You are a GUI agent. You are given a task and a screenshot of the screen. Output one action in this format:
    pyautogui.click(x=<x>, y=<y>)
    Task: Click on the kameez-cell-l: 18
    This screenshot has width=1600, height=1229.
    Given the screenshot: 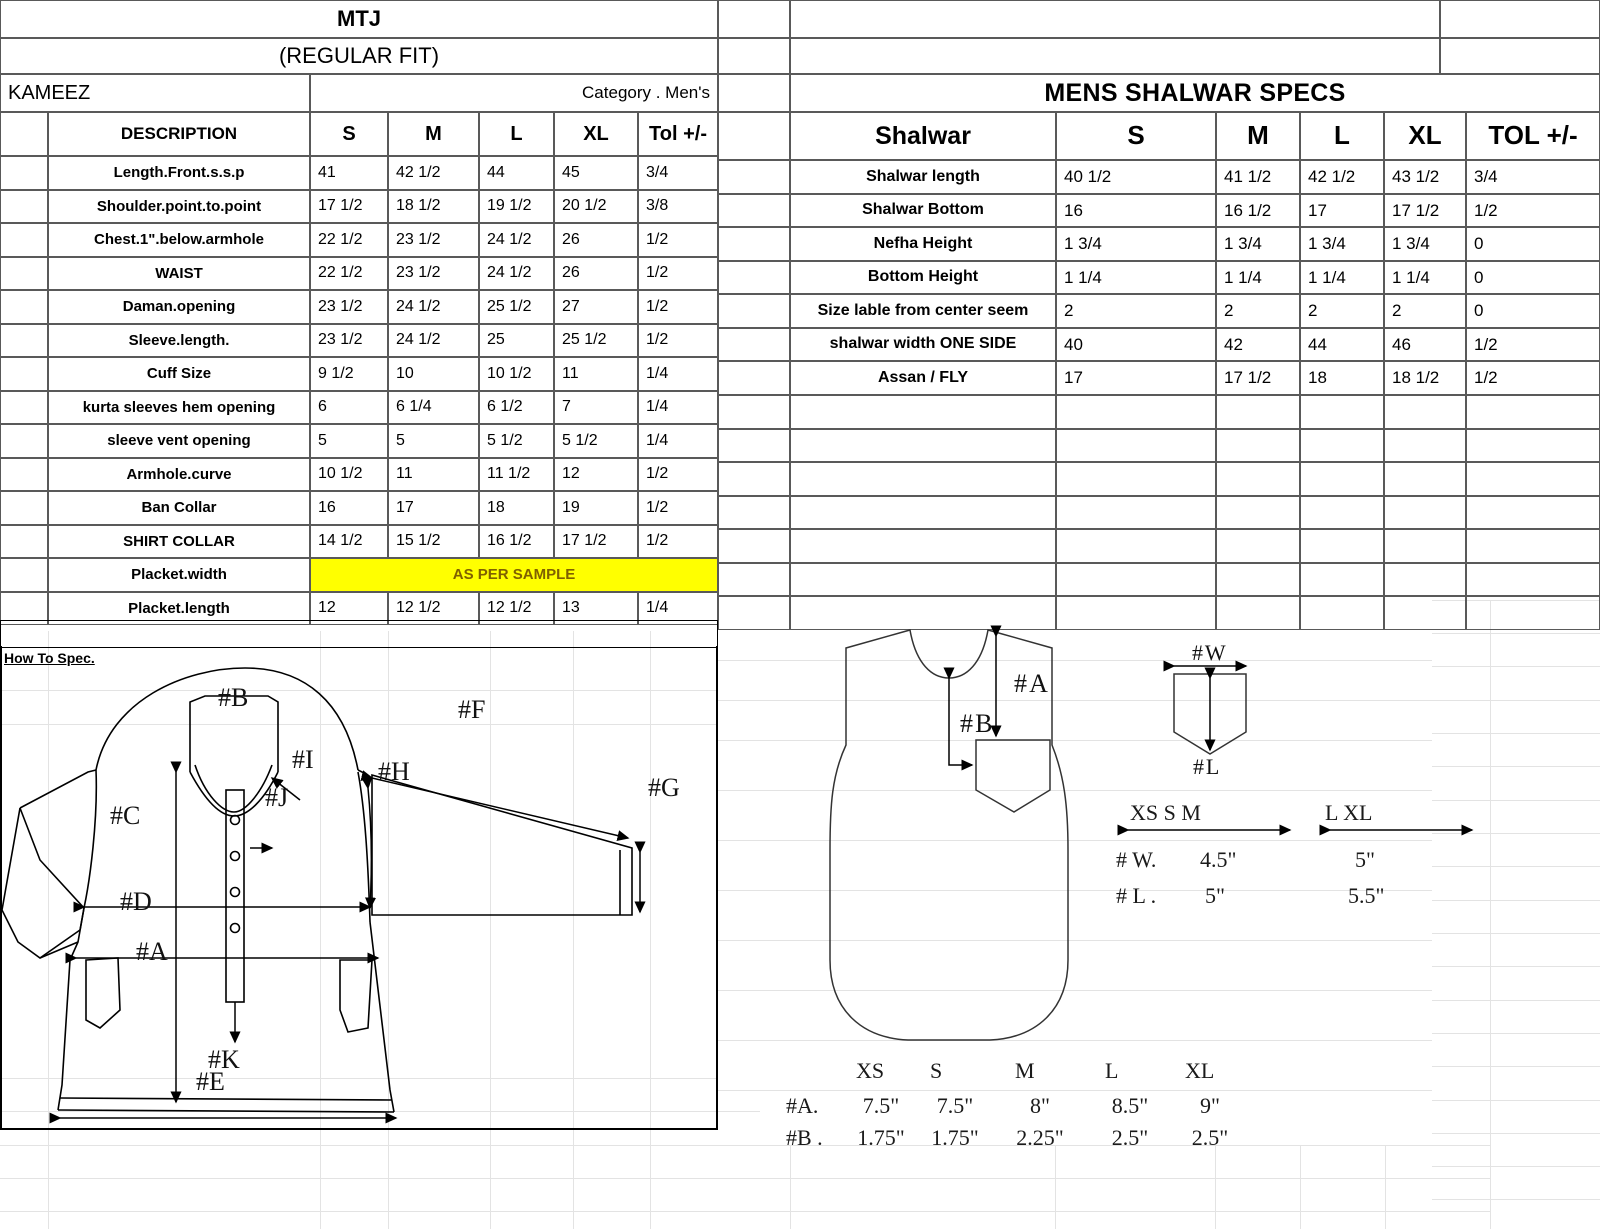 What is the action you would take?
    pyautogui.click(x=516, y=508)
    